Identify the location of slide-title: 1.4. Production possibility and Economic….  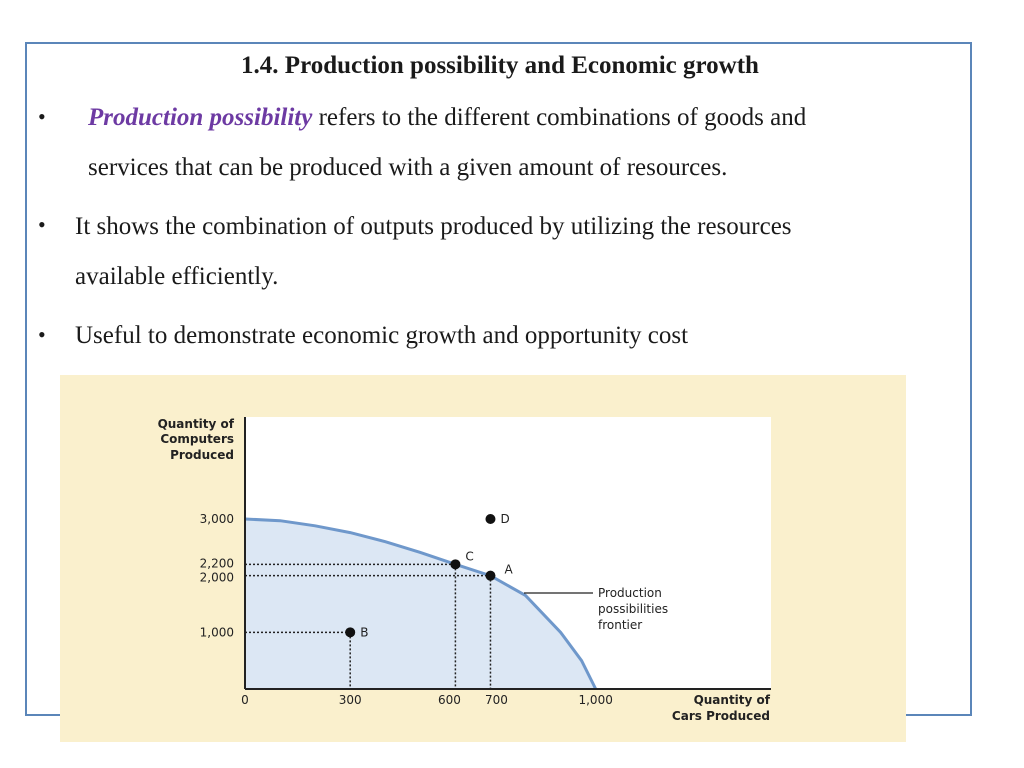
(500, 65).